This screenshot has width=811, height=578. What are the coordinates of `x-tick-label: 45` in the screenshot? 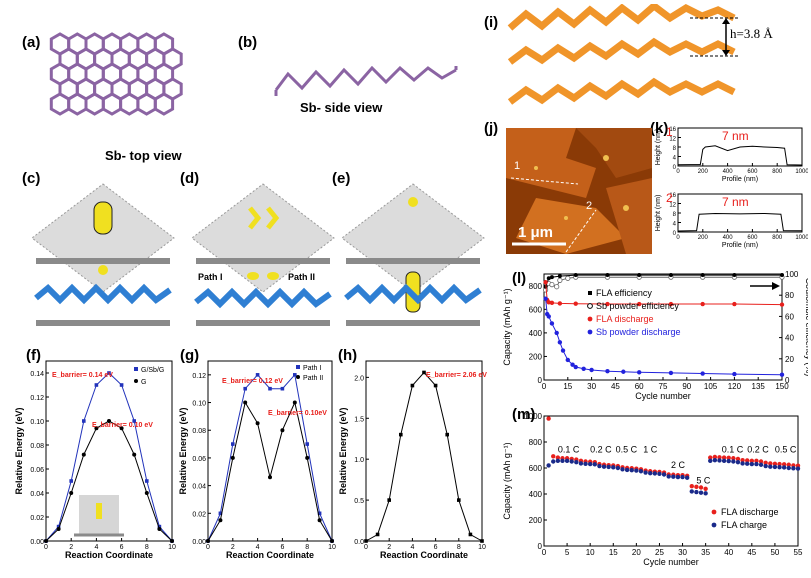 It's located at (751, 552).